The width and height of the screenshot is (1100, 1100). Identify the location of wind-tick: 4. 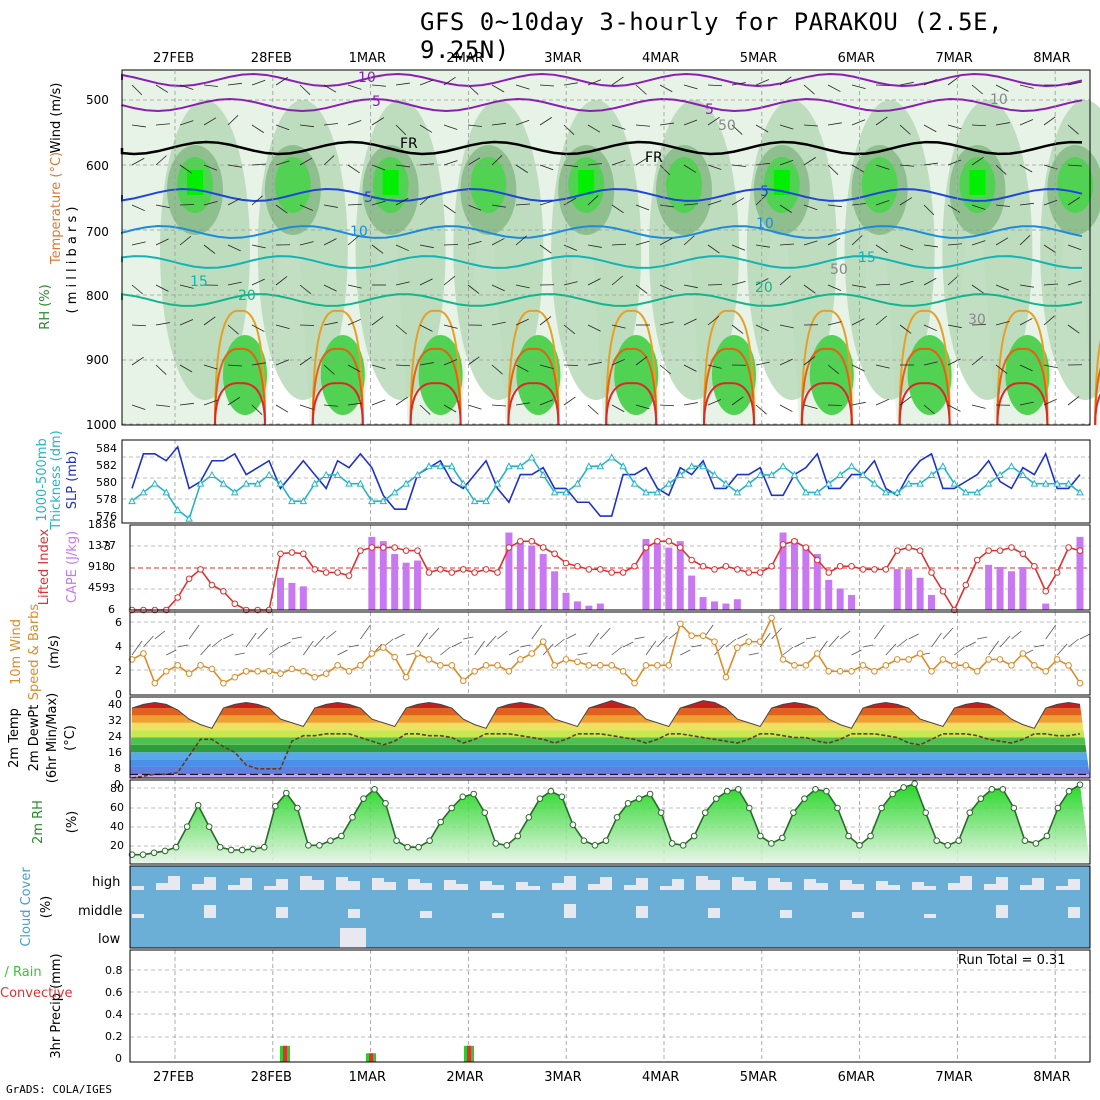
(118, 646).